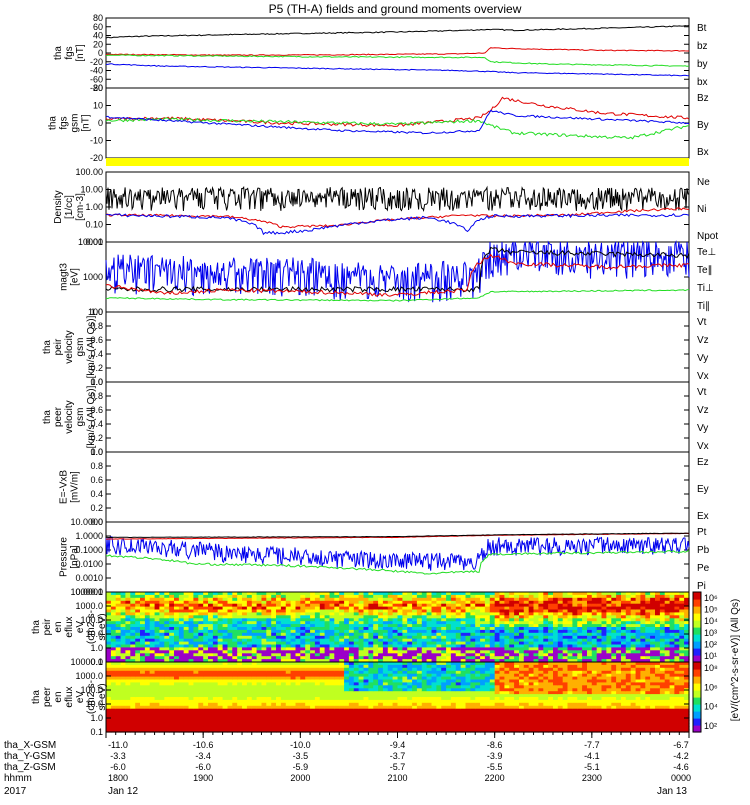  I want to click on x-tick-value: -4.1, so click(592, 756).